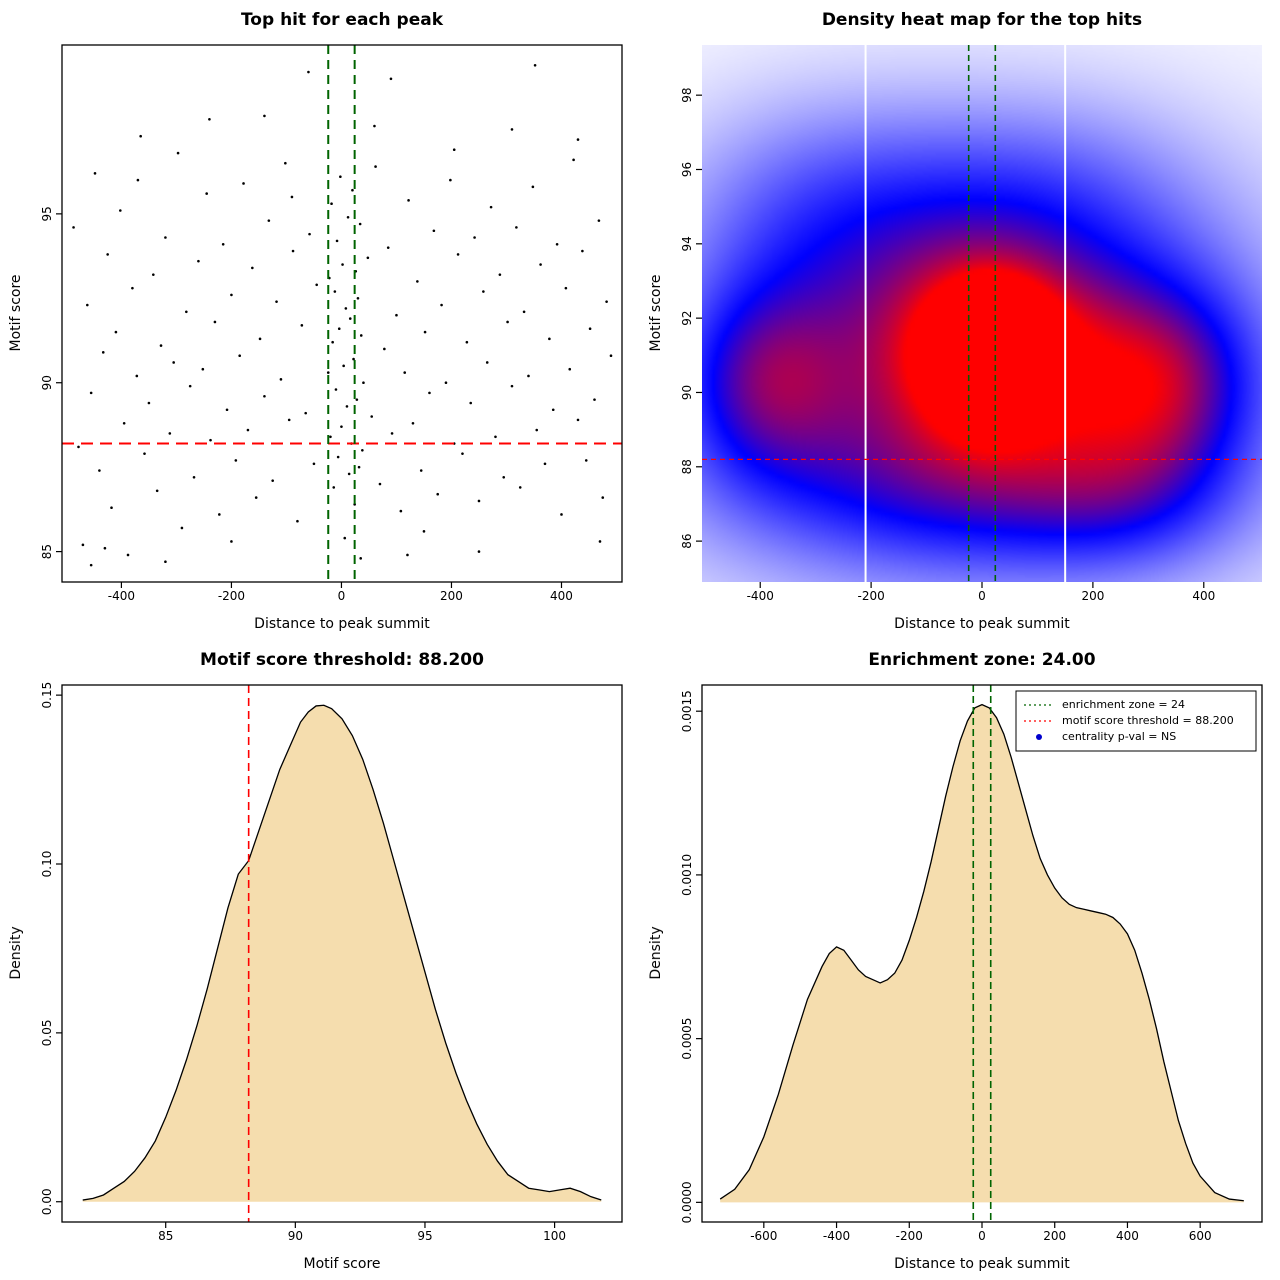 Image resolution: width=1280 pixels, height=1280 pixels. Describe the element at coordinates (16, 953) in the screenshot. I see `score-density-y-axis-label: Density` at that location.